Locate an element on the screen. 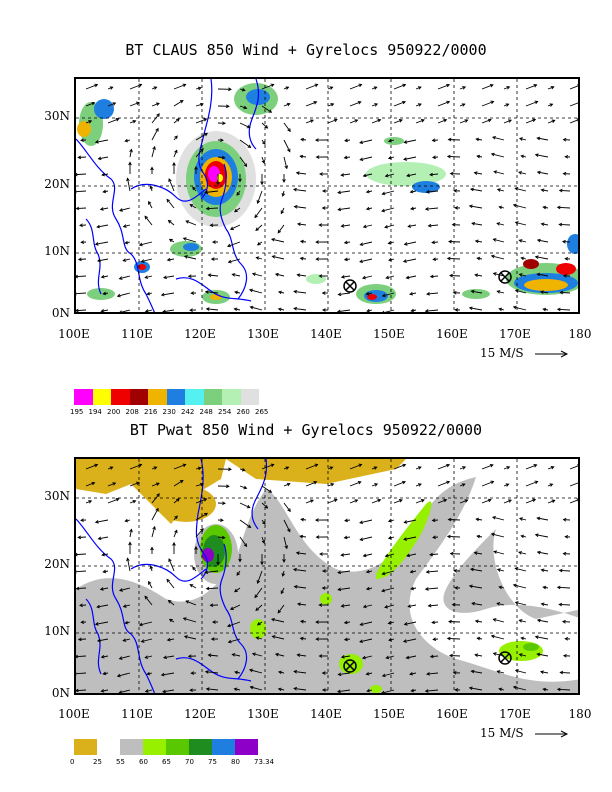  panel1-legend-label: 248 is located at coordinates (206, 412).